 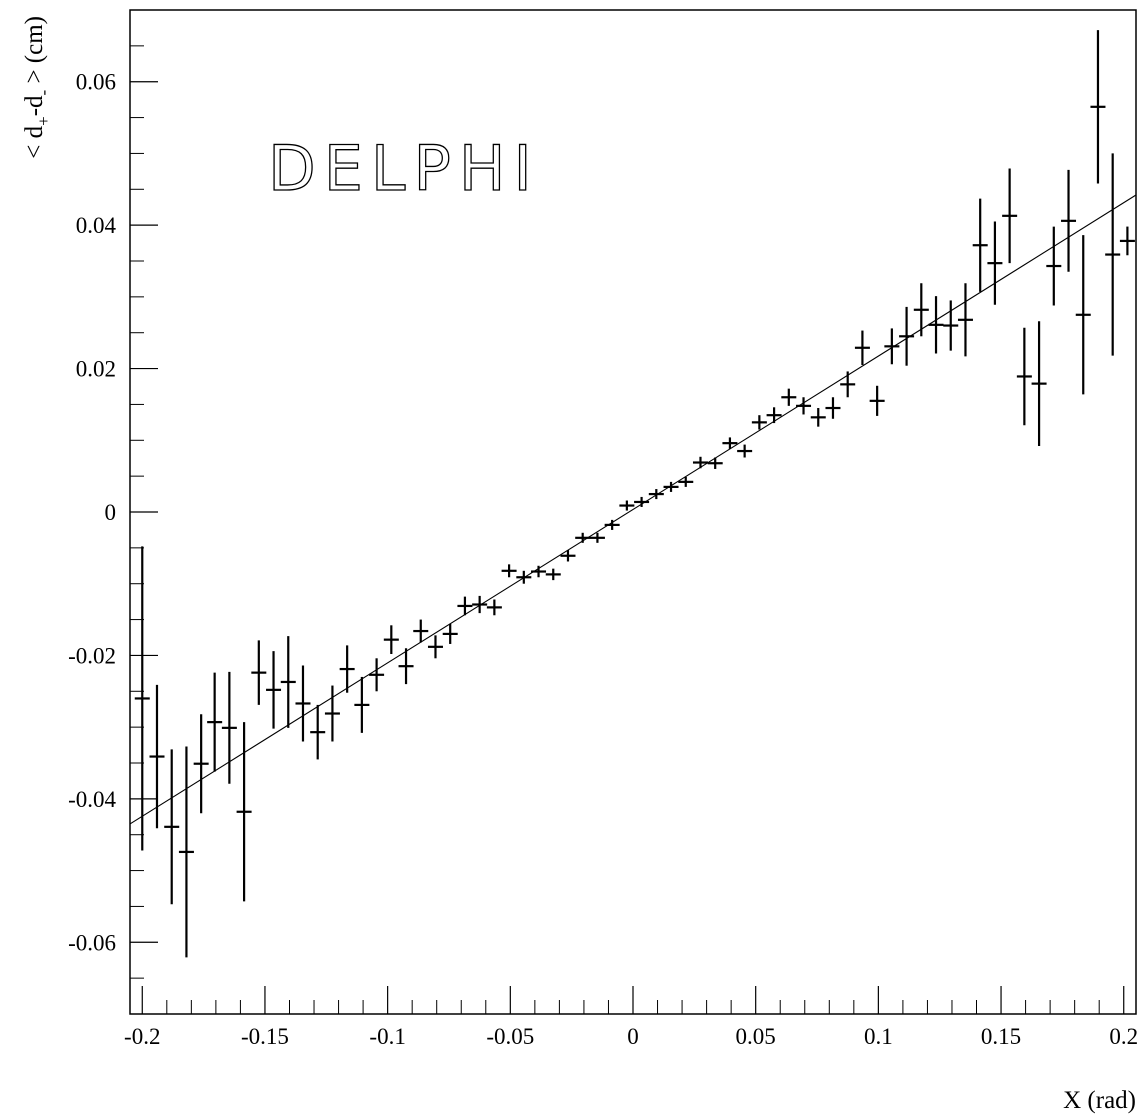 I want to click on y-axis-tick-labels: -0.06 -0.04 -0.02 0 0.02 0.04 0.06, so click(x=92, y=513).